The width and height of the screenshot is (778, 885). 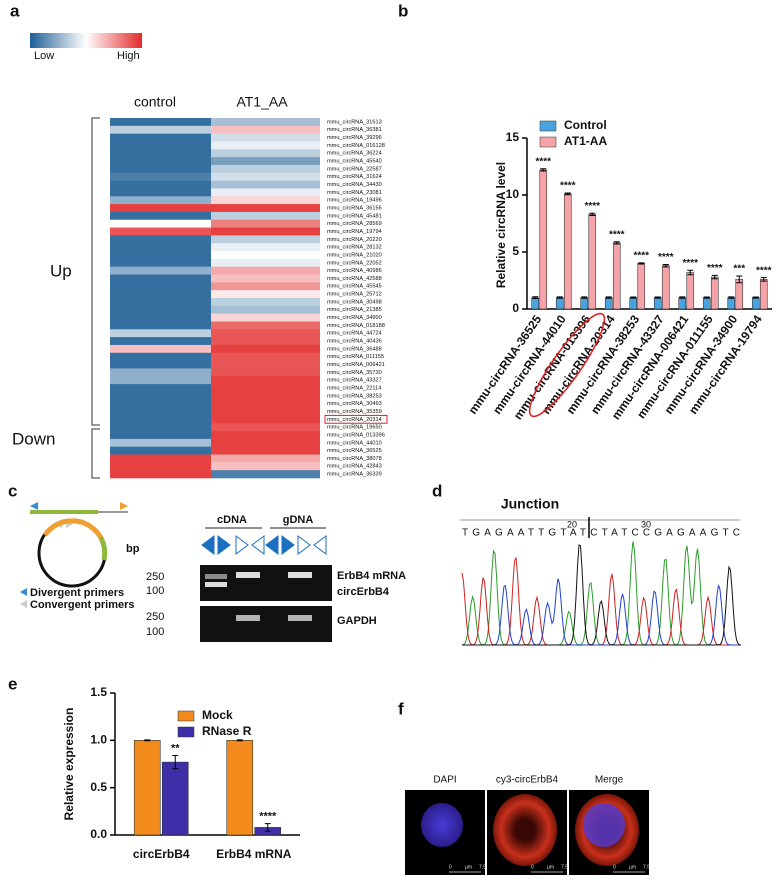 What do you see at coordinates (354, 193) in the screenshot?
I see `row-label: mmu_circRNA_23081` at bounding box center [354, 193].